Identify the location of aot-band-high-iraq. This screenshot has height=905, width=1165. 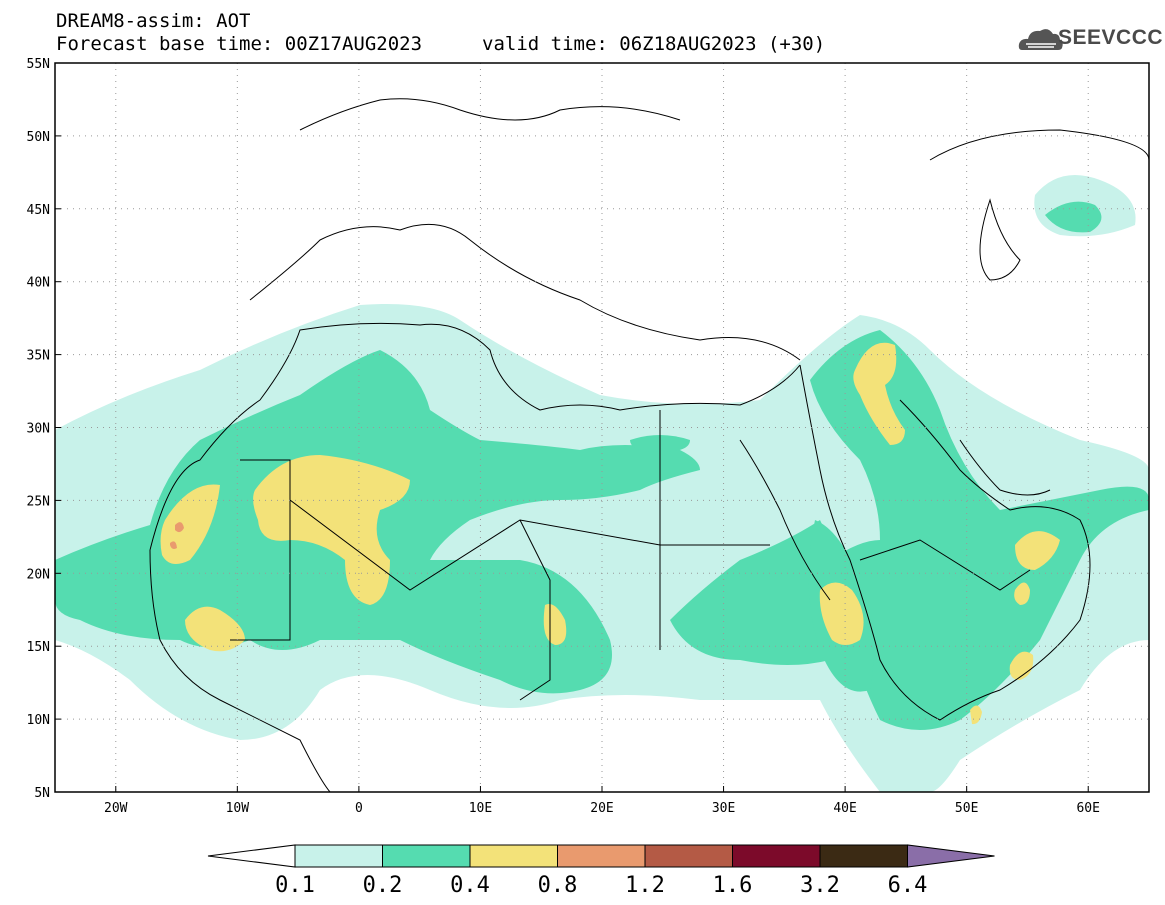
(879, 393).